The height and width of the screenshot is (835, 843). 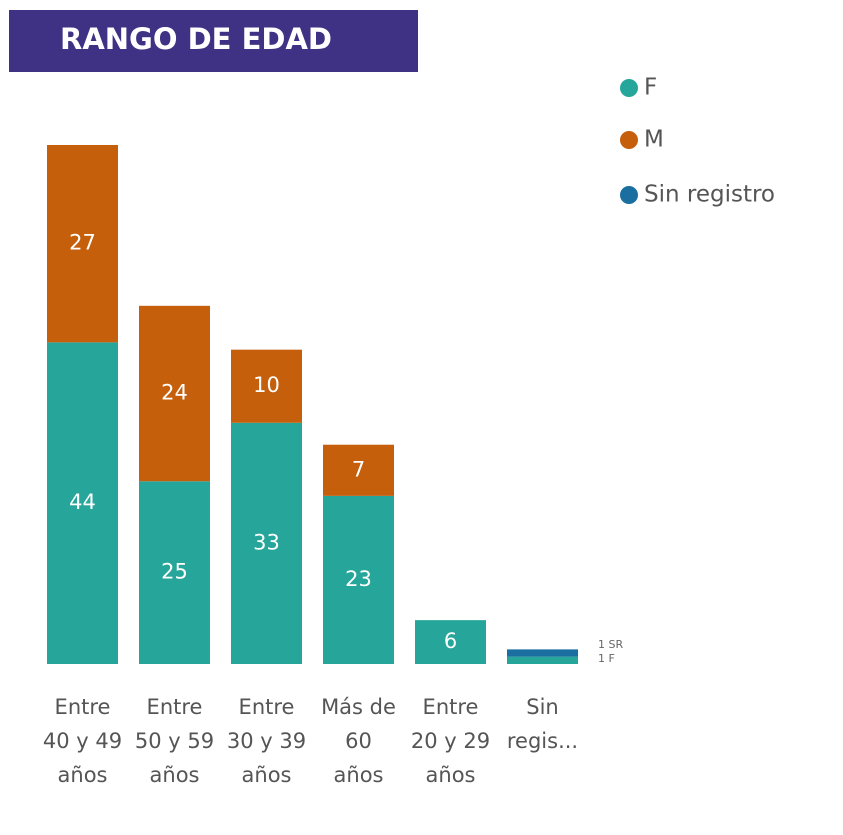 I want to click on data-label: 1 F, so click(x=606, y=658).